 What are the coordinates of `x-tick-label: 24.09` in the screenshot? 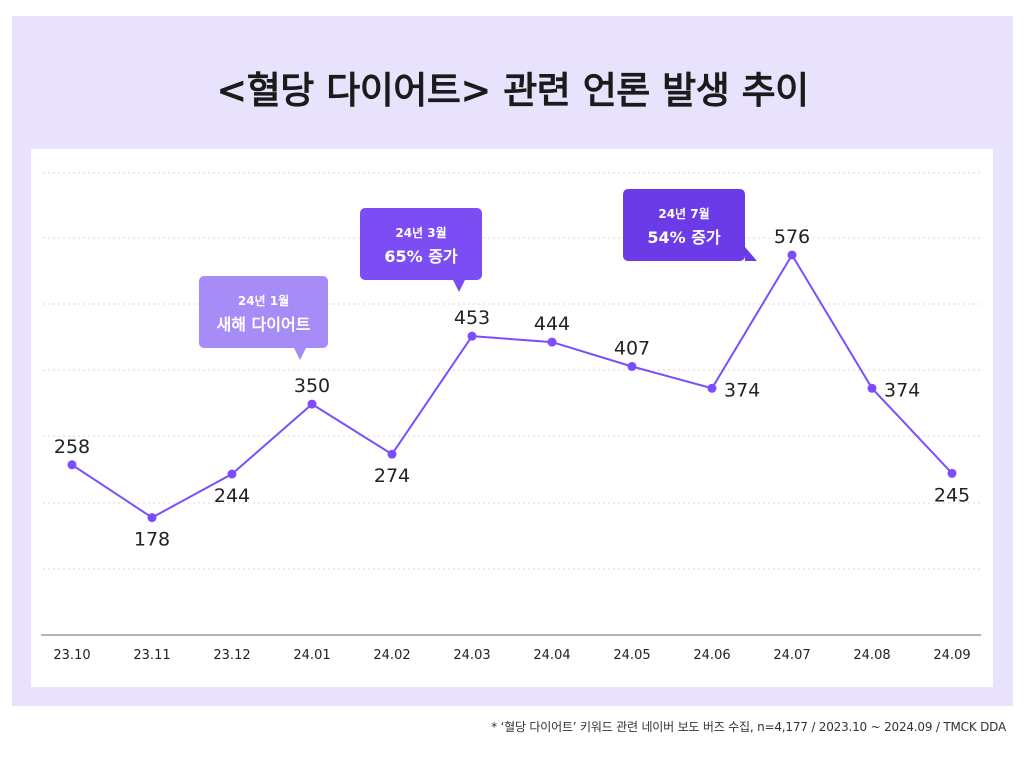 It's located at (951, 655).